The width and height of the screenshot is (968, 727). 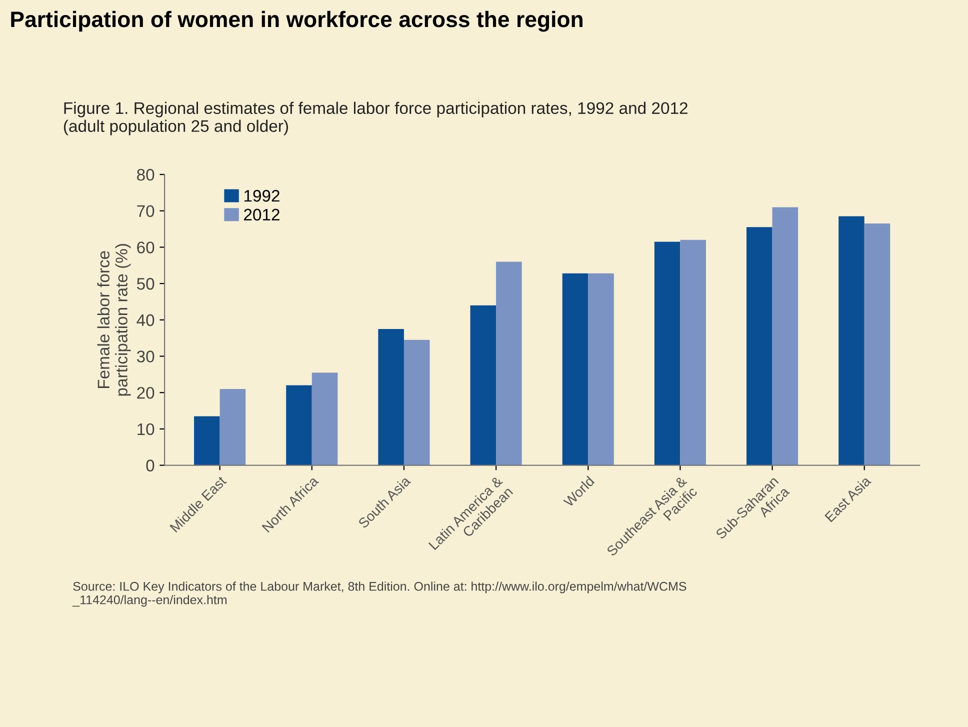 I want to click on y-tick-label: 40, so click(x=145, y=320).